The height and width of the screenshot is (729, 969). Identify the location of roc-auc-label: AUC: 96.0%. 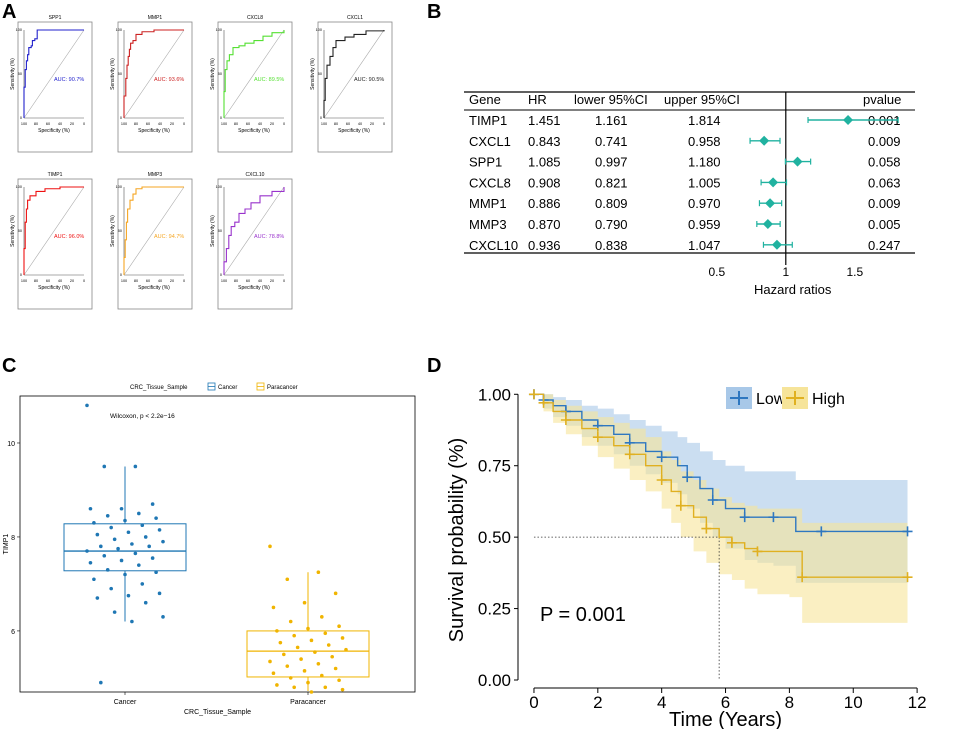
(69, 237).